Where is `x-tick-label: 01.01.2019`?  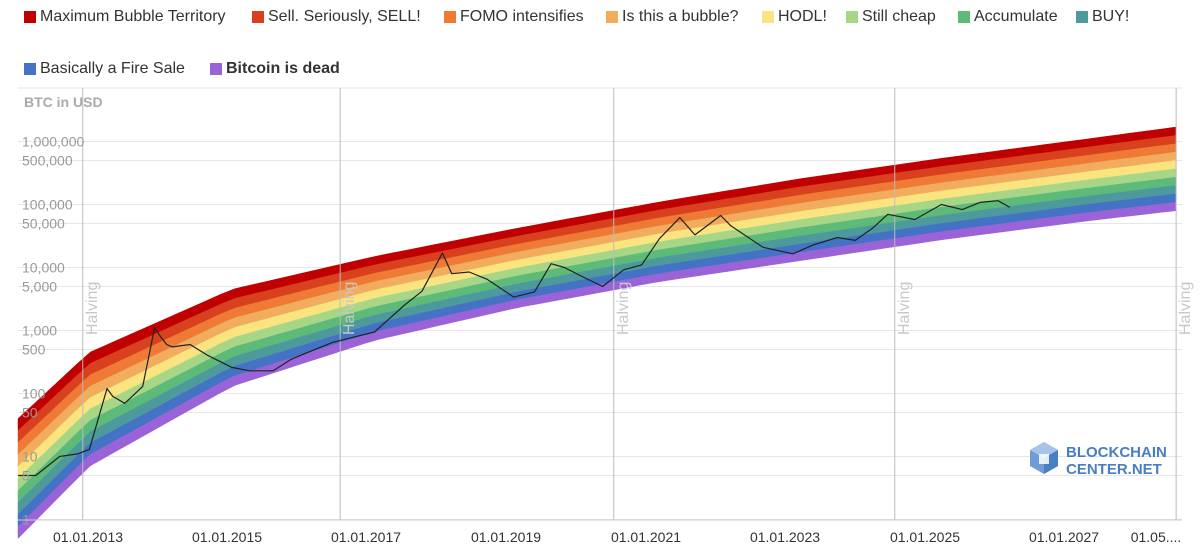 x-tick-label: 01.01.2019 is located at coordinates (506, 537).